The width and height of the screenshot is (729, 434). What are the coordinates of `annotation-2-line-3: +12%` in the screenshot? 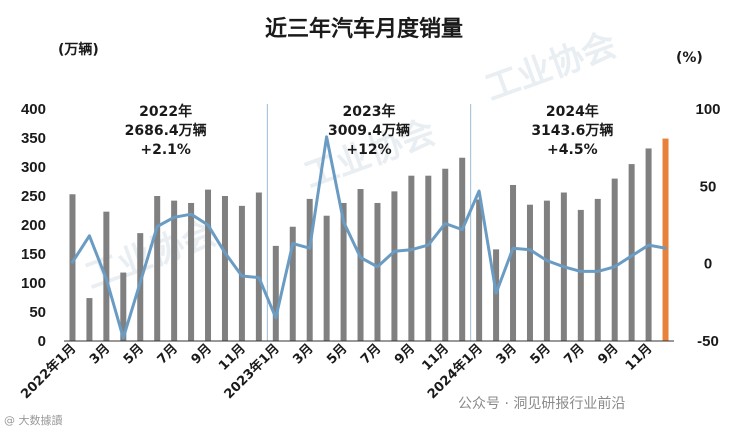 It's located at (368, 150).